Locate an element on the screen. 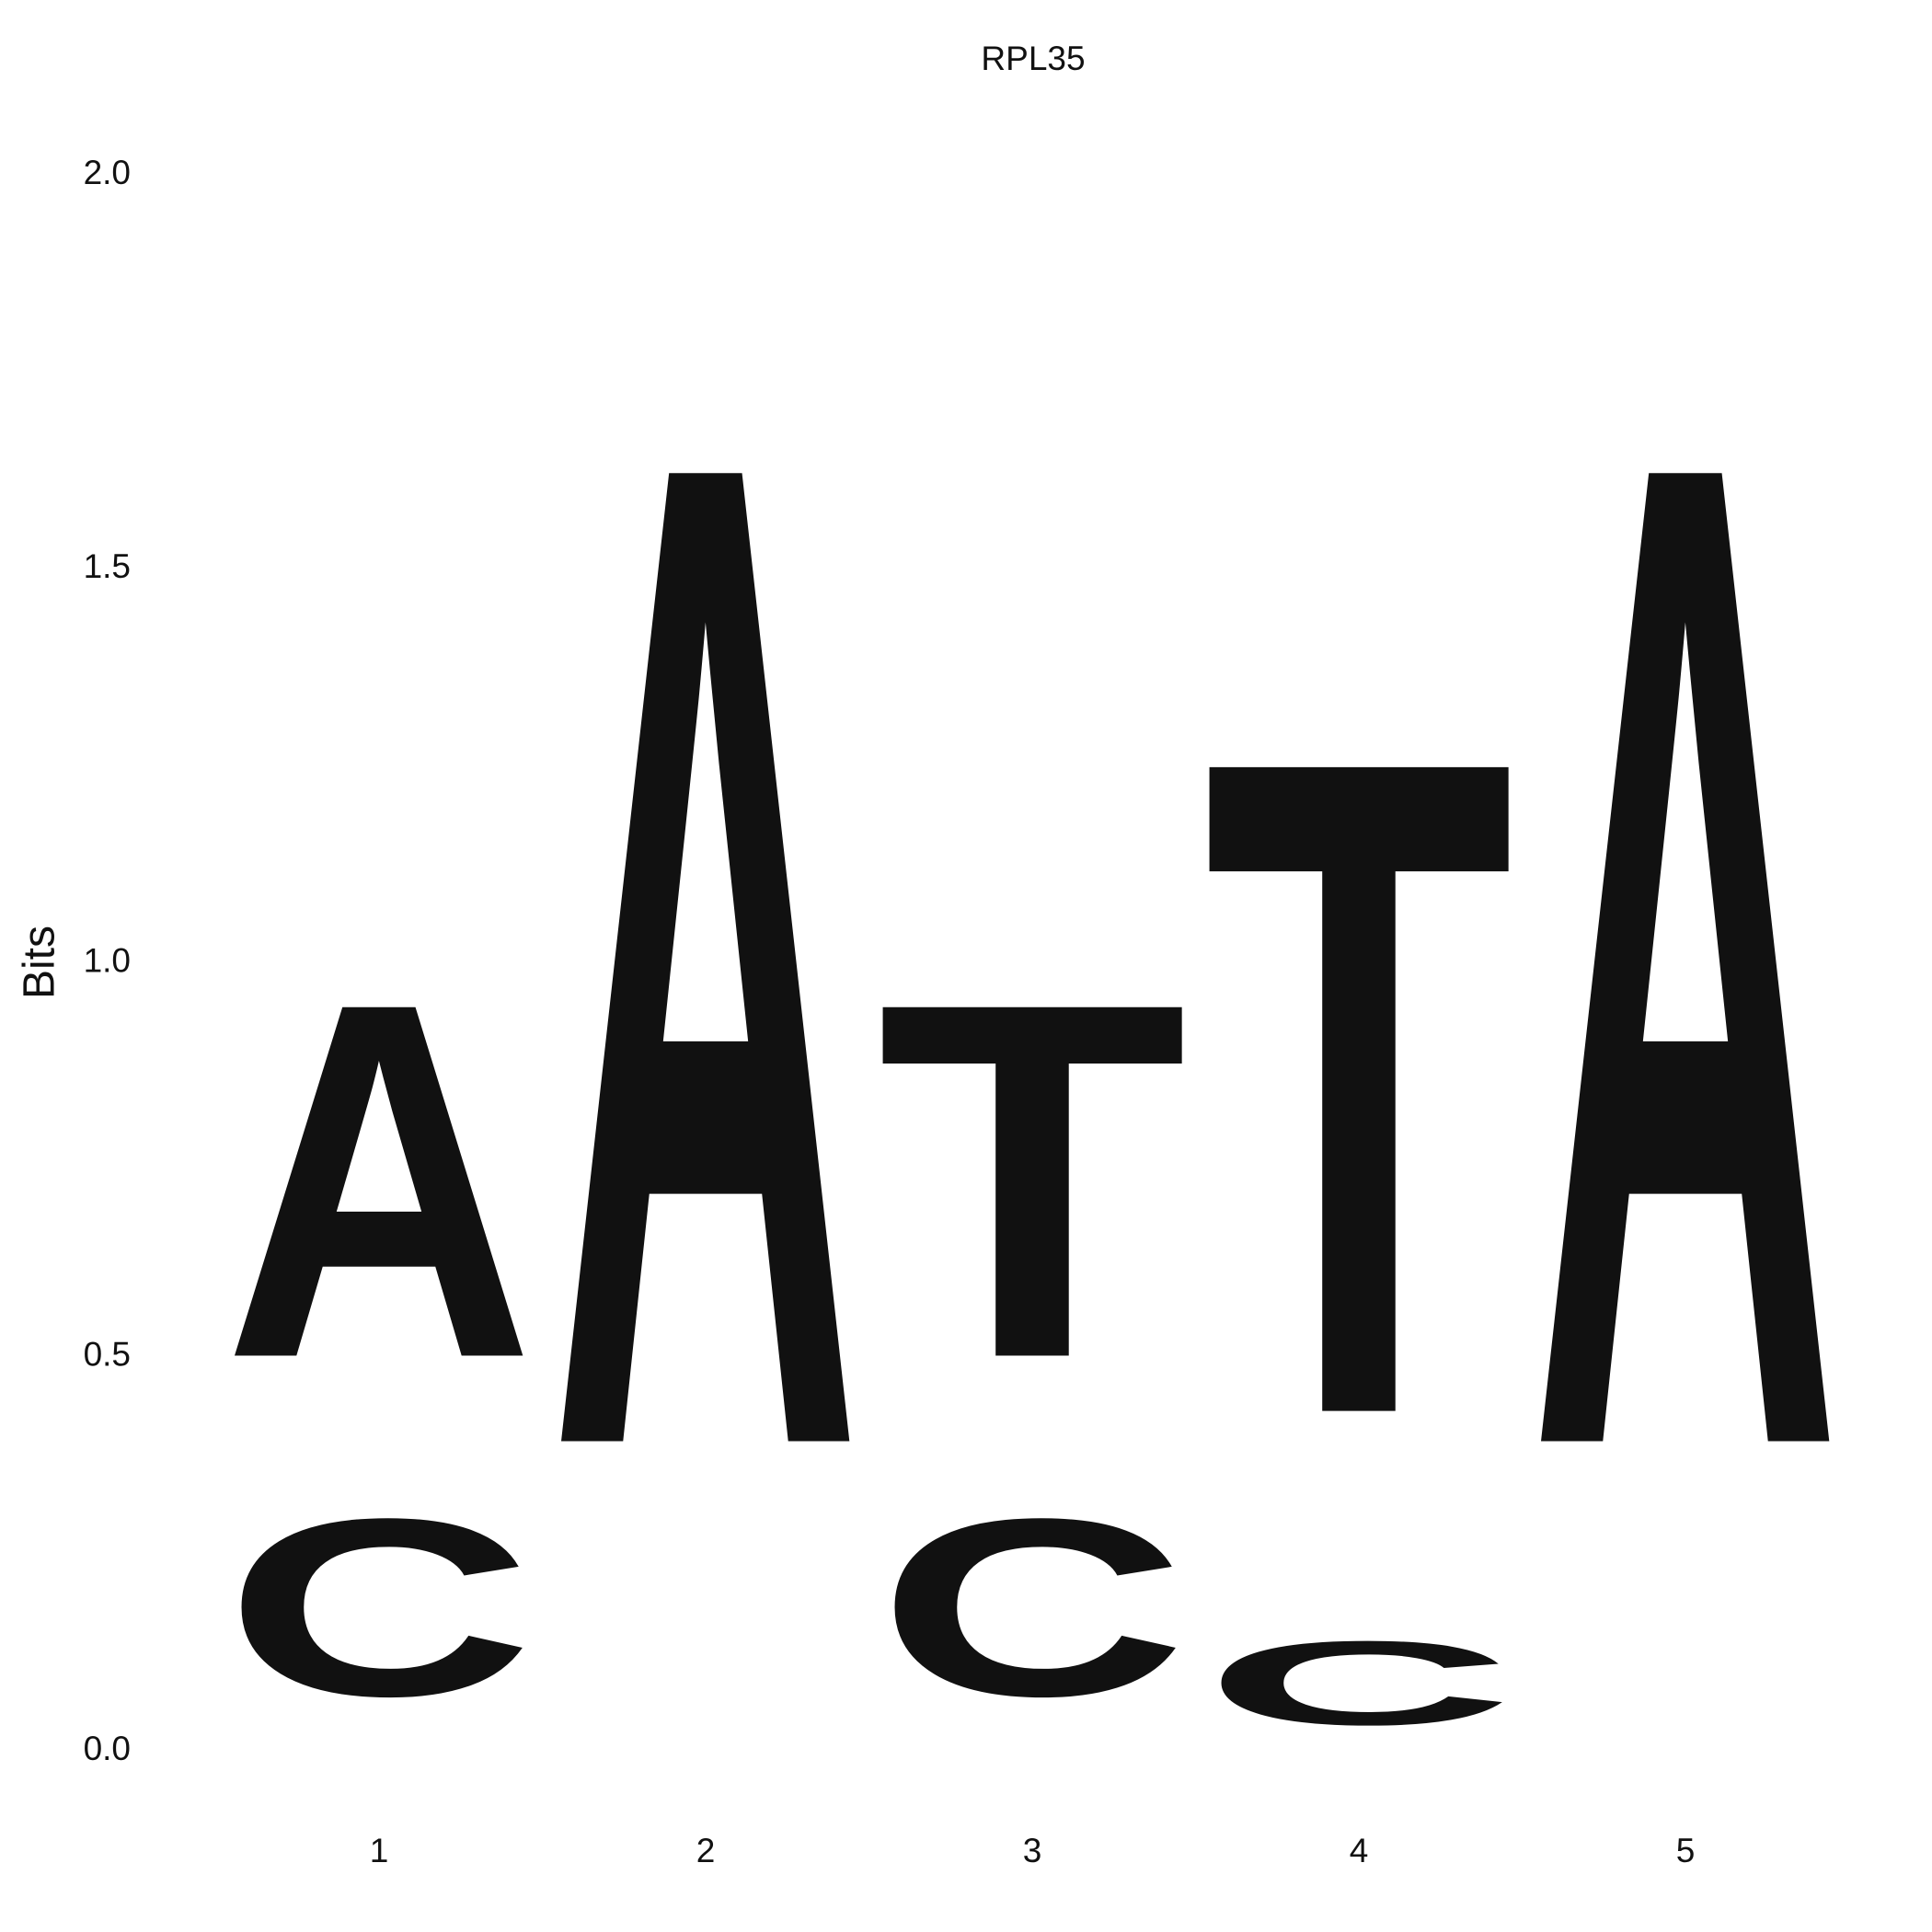 This screenshot has width=1932, height=1932. x-tick-label: 1 is located at coordinates (379, 1850).